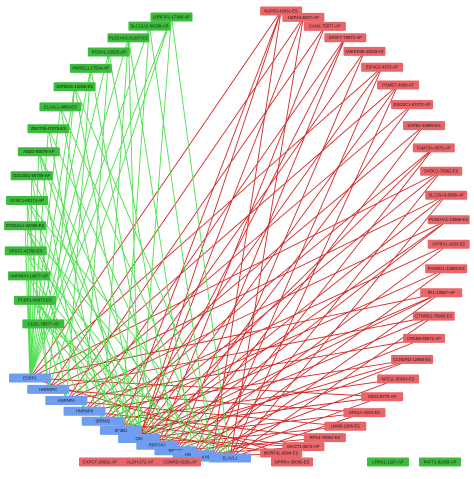  Describe the element at coordinates (140, 462) in the screenshot. I see `node: ALDH-372-AP` at that location.